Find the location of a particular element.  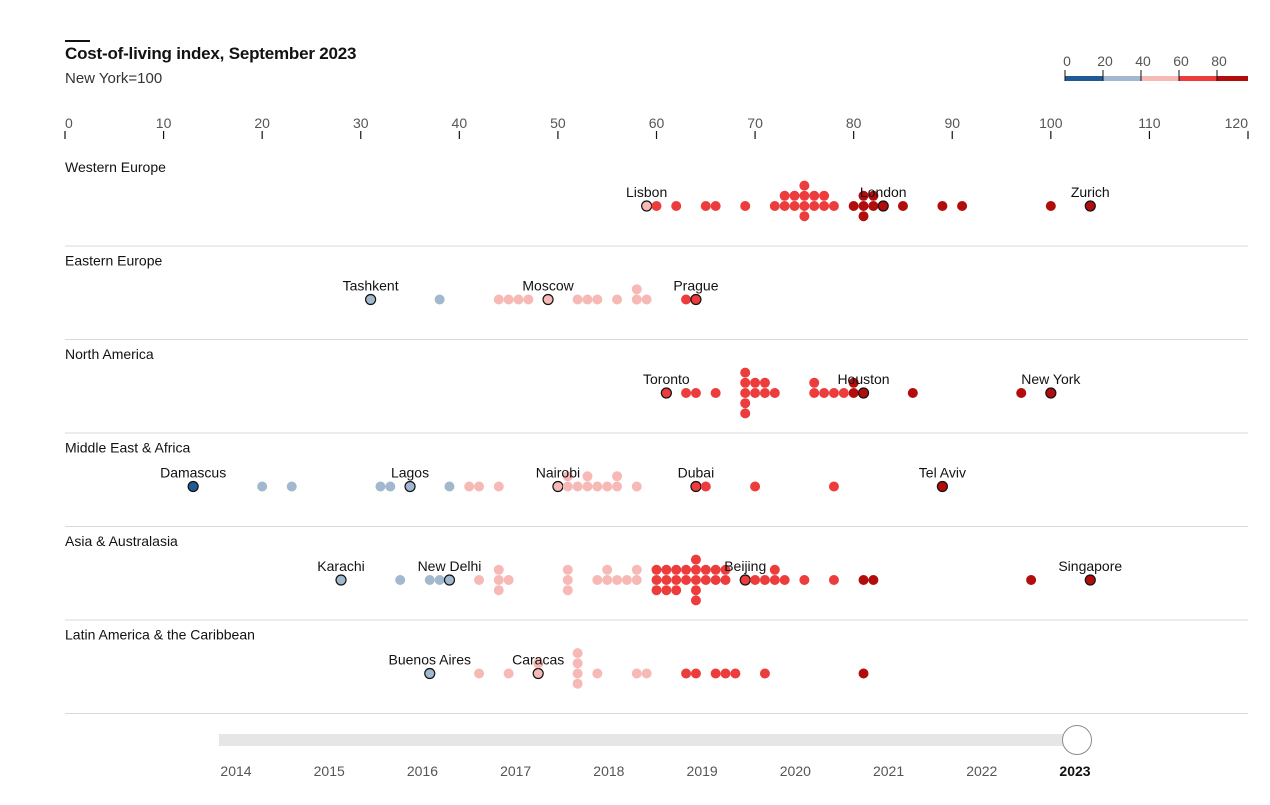

year-label-2014: 2014 is located at coordinates (236, 771).